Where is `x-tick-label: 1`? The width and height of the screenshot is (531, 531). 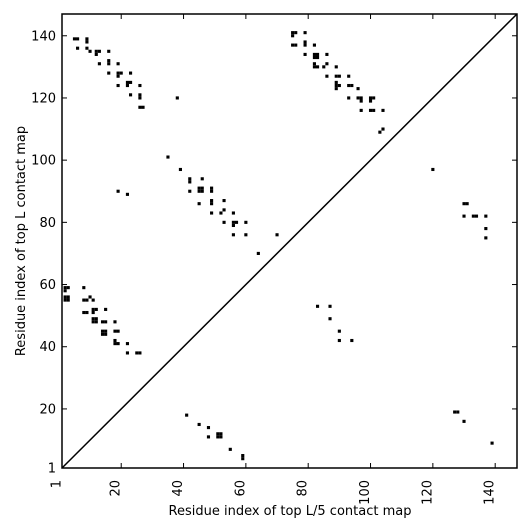 x-tick-label: 1 is located at coordinates (57, 484).